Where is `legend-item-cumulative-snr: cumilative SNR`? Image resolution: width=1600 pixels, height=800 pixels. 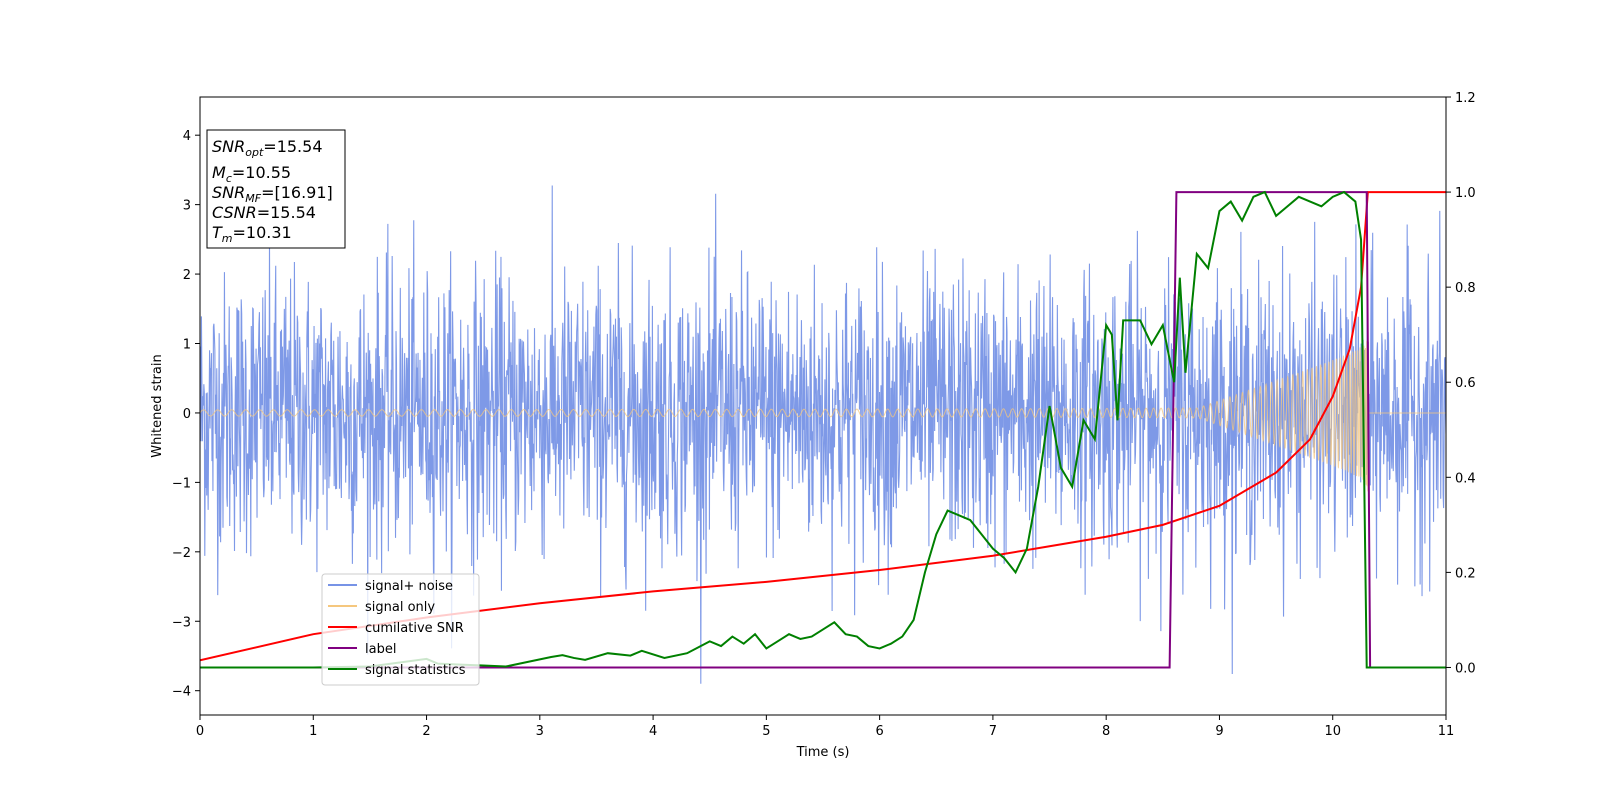 legend-item-cumulative-snr: cumilative SNR is located at coordinates (396, 628).